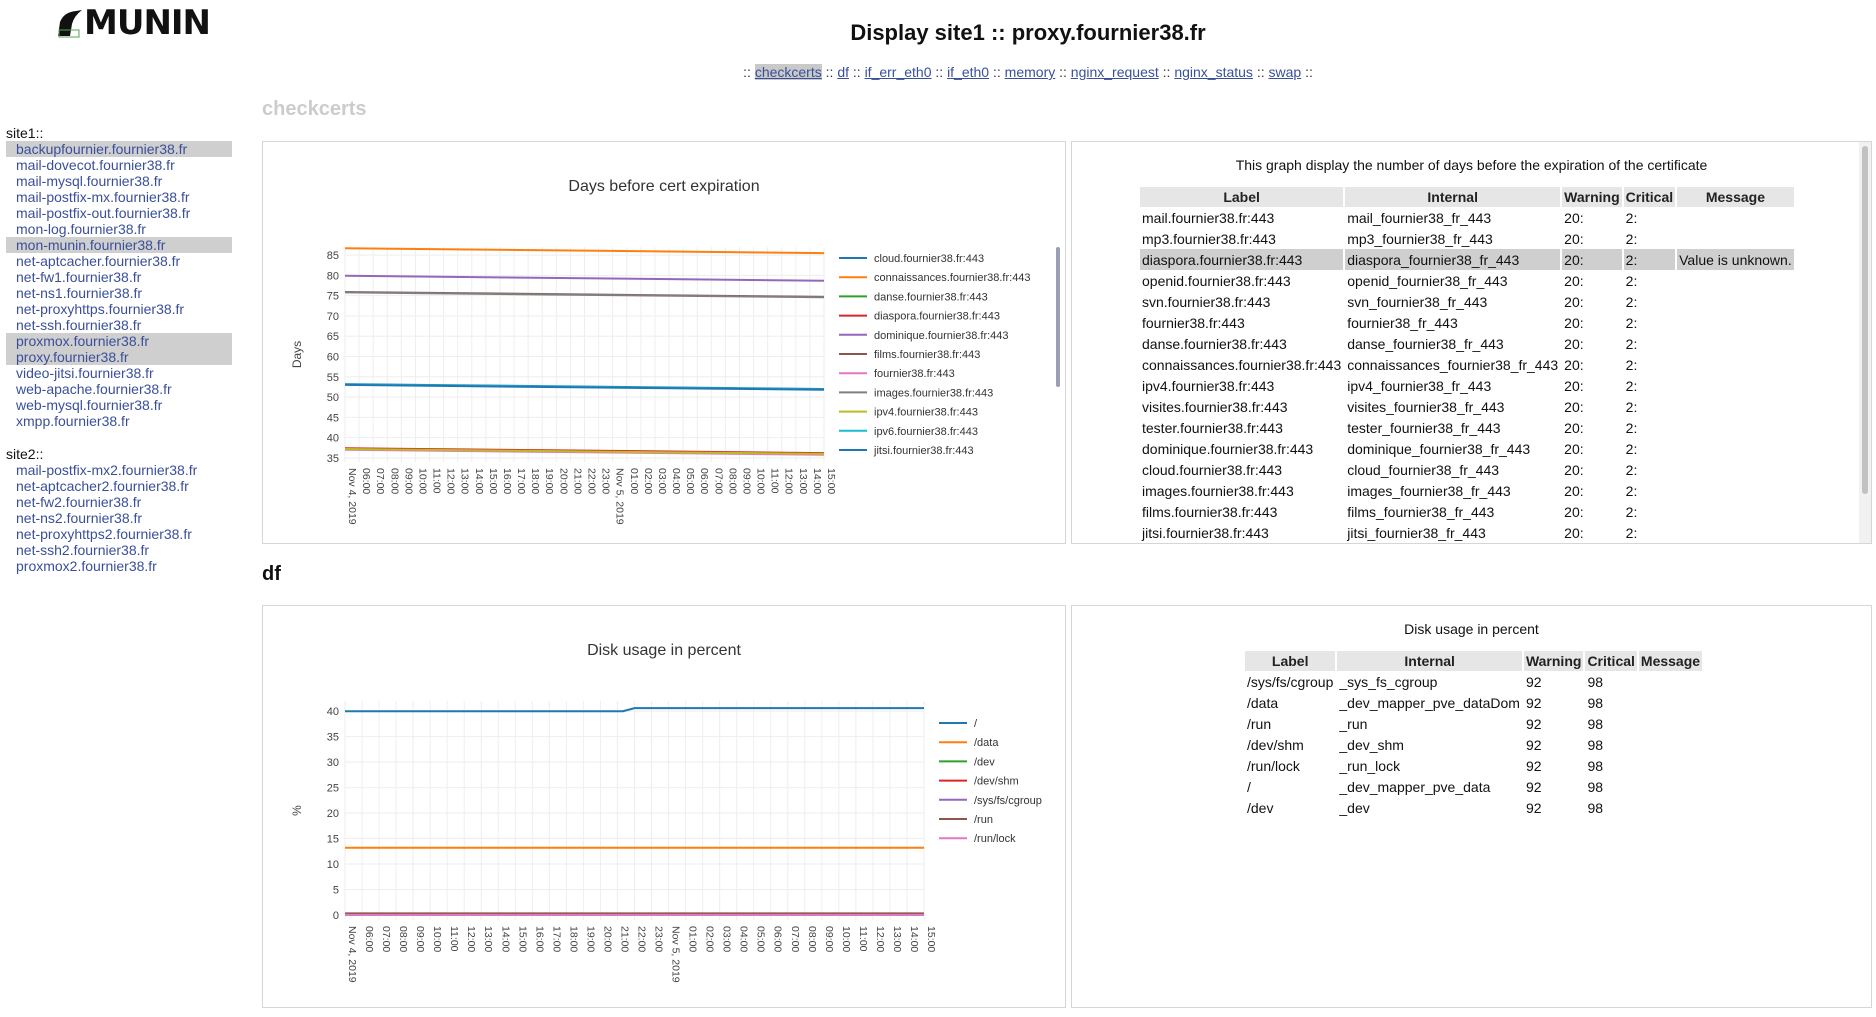  Describe the element at coordinates (1214, 343) in the screenshot. I see `cell-label: danse.fournier38.fr:443` at that location.